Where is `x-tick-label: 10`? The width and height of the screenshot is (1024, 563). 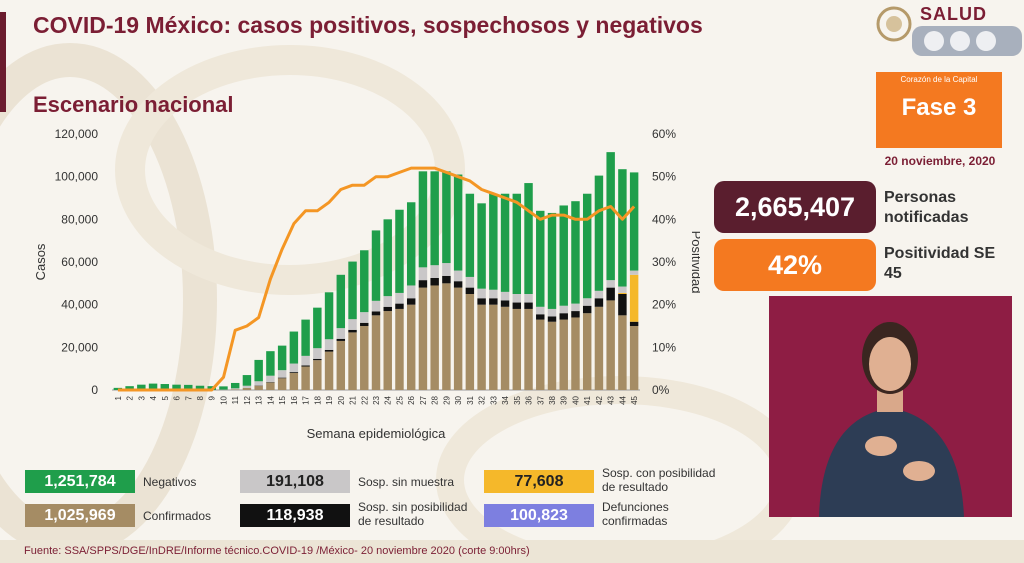
x-tick-label: 10 is located at coordinates (223, 399).